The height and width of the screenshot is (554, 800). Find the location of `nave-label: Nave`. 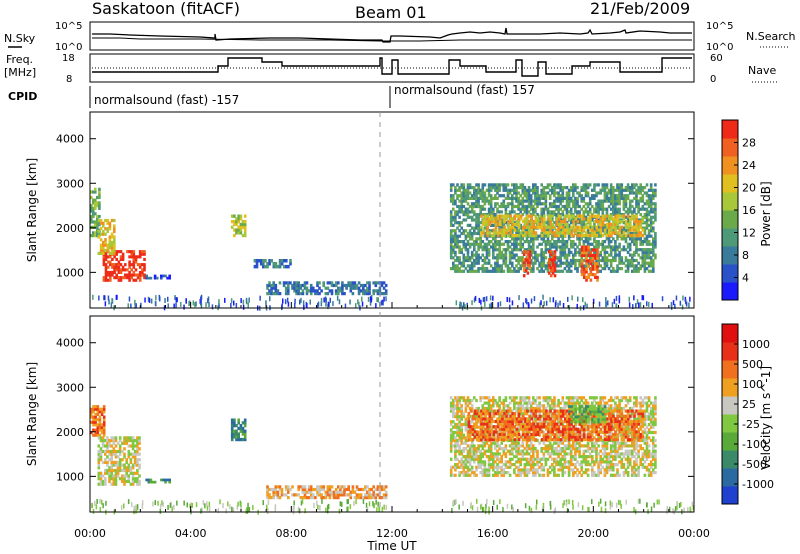

nave-label: Nave is located at coordinates (762, 70).